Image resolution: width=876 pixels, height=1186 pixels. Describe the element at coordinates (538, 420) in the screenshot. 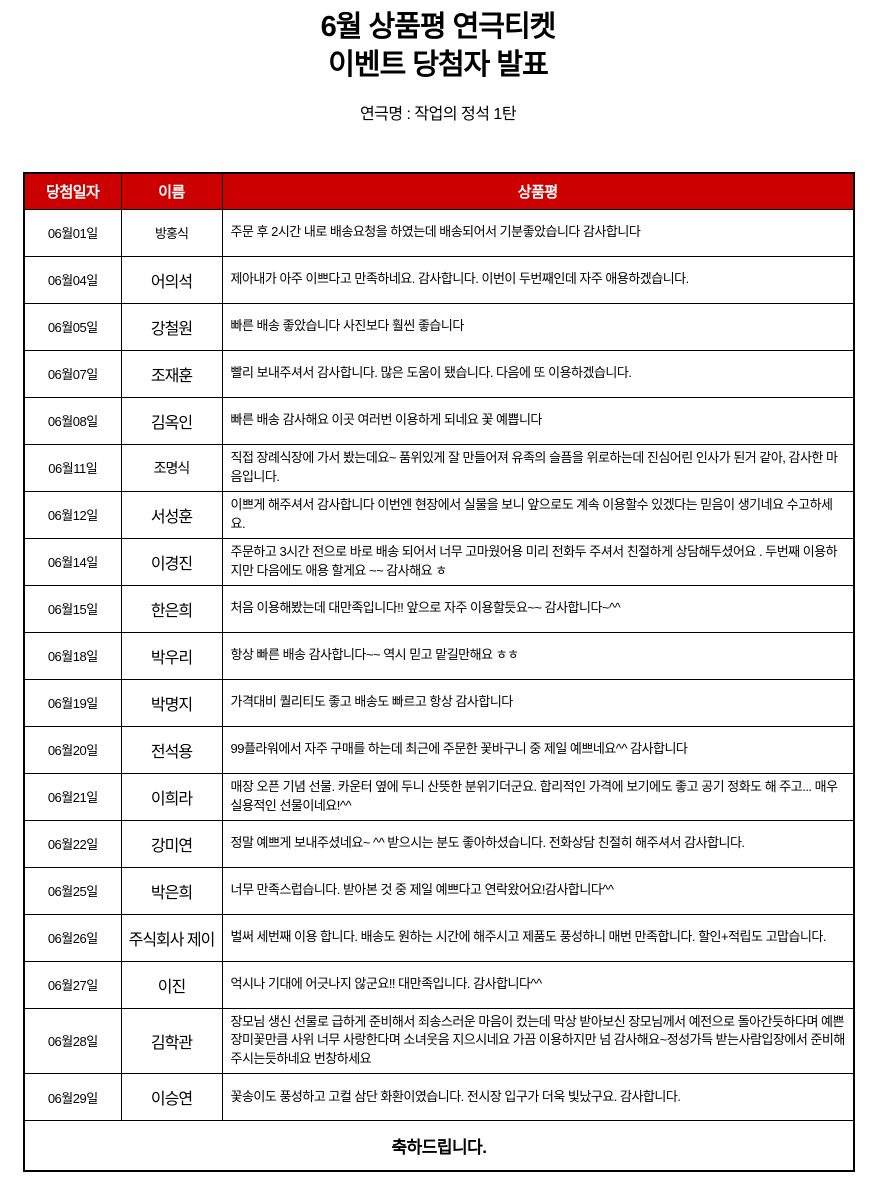

I see `review-text: 빠른 배송 감사해요 이곳 여러번 이용하게 되네요 꽃 예쁩니다` at that location.